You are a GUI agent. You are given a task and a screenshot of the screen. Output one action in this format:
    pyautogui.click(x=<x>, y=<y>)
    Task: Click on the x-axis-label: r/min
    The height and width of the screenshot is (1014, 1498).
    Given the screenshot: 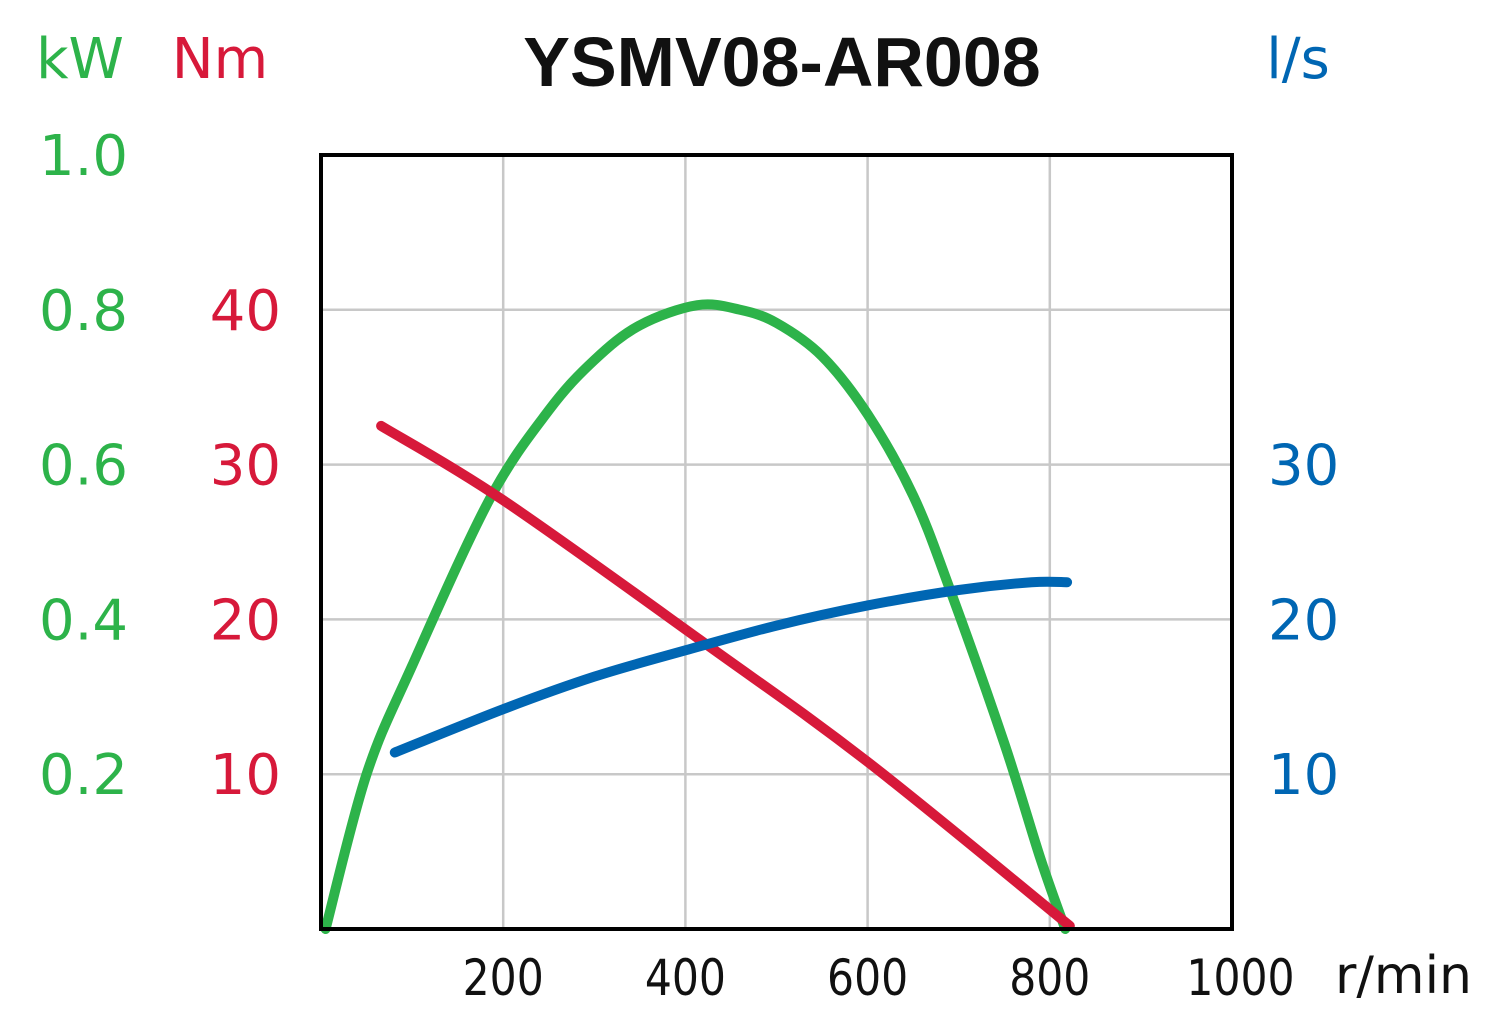 What is the action you would take?
    pyautogui.click(x=1403, y=976)
    